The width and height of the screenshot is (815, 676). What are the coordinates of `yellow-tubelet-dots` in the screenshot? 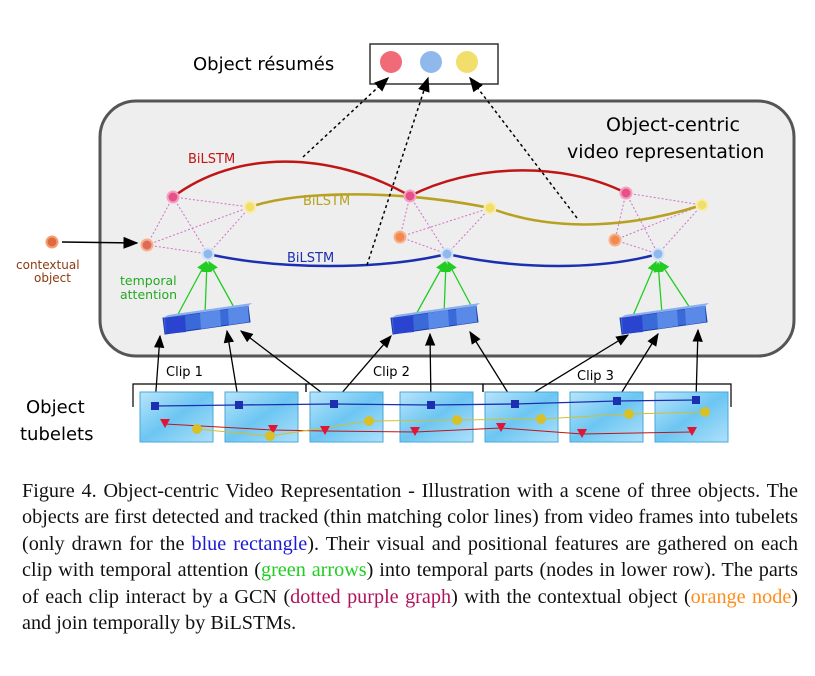 It's located at (451, 424).